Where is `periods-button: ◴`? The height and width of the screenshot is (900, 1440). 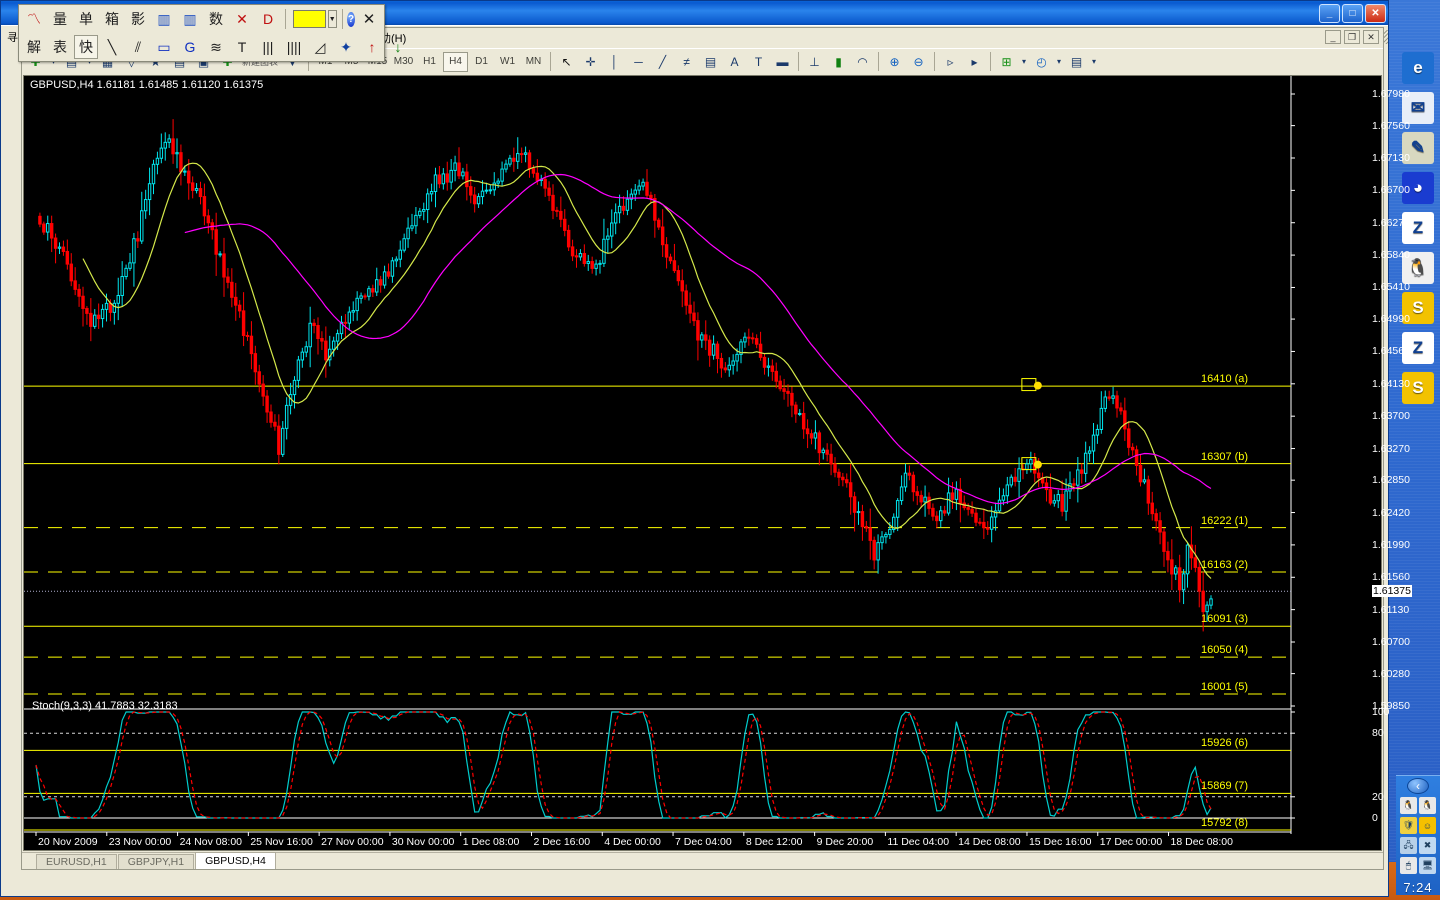
periods-button: ◴ is located at coordinates (1041, 61).